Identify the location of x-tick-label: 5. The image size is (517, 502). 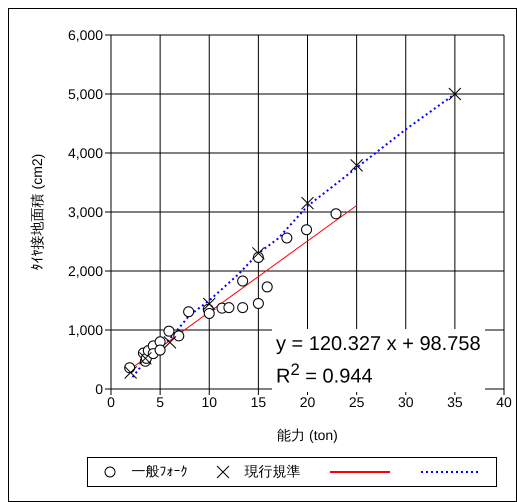
(160, 402).